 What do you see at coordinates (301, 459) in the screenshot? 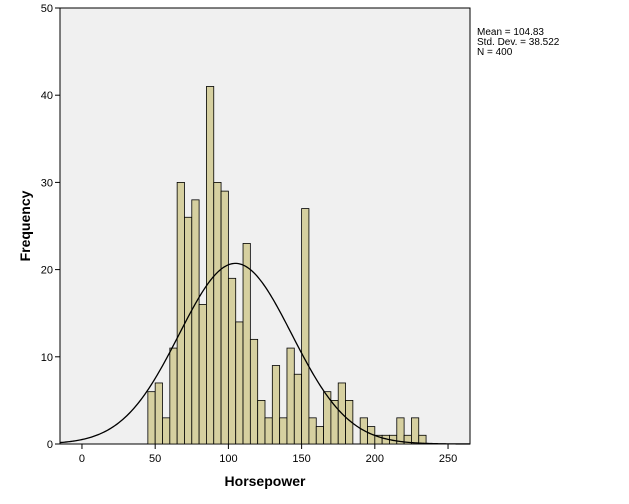
I see `x-tick-label: 150` at bounding box center [301, 459].